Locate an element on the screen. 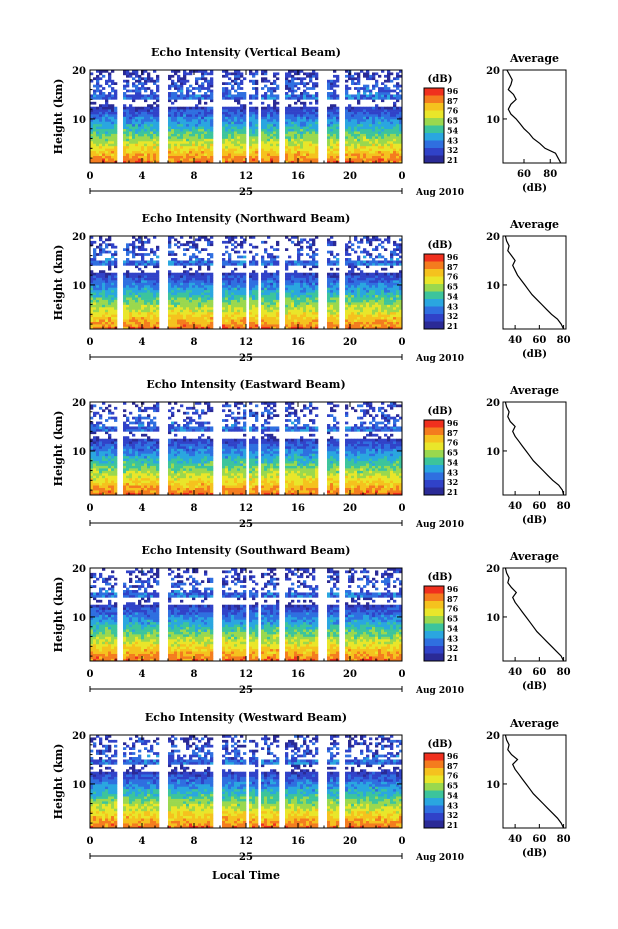 This screenshot has width=618, height=929. x-tick-label: 12 is located at coordinates (246, 176).